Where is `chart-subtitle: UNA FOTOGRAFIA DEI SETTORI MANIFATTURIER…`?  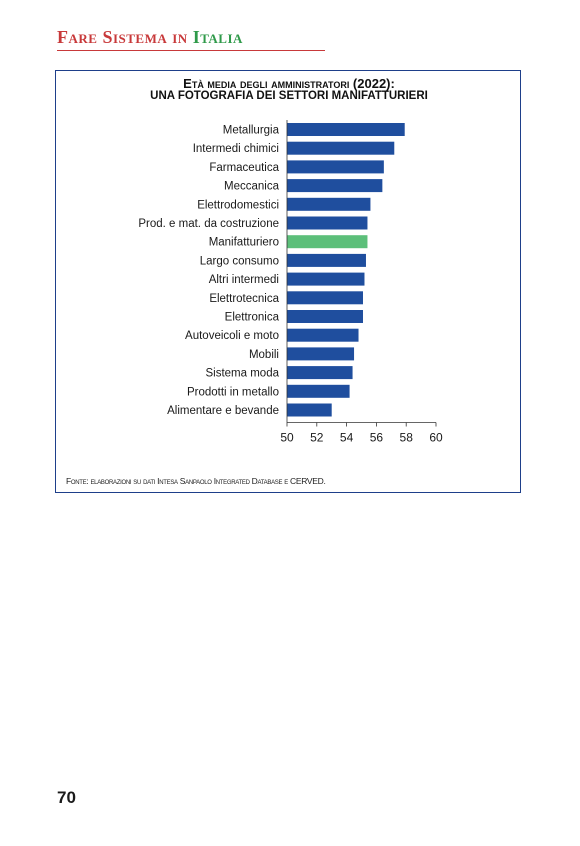
chart-subtitle: UNA FOTOGRAFIA DEI SETTORI MANIFATTURIER… is located at coordinates (289, 96).